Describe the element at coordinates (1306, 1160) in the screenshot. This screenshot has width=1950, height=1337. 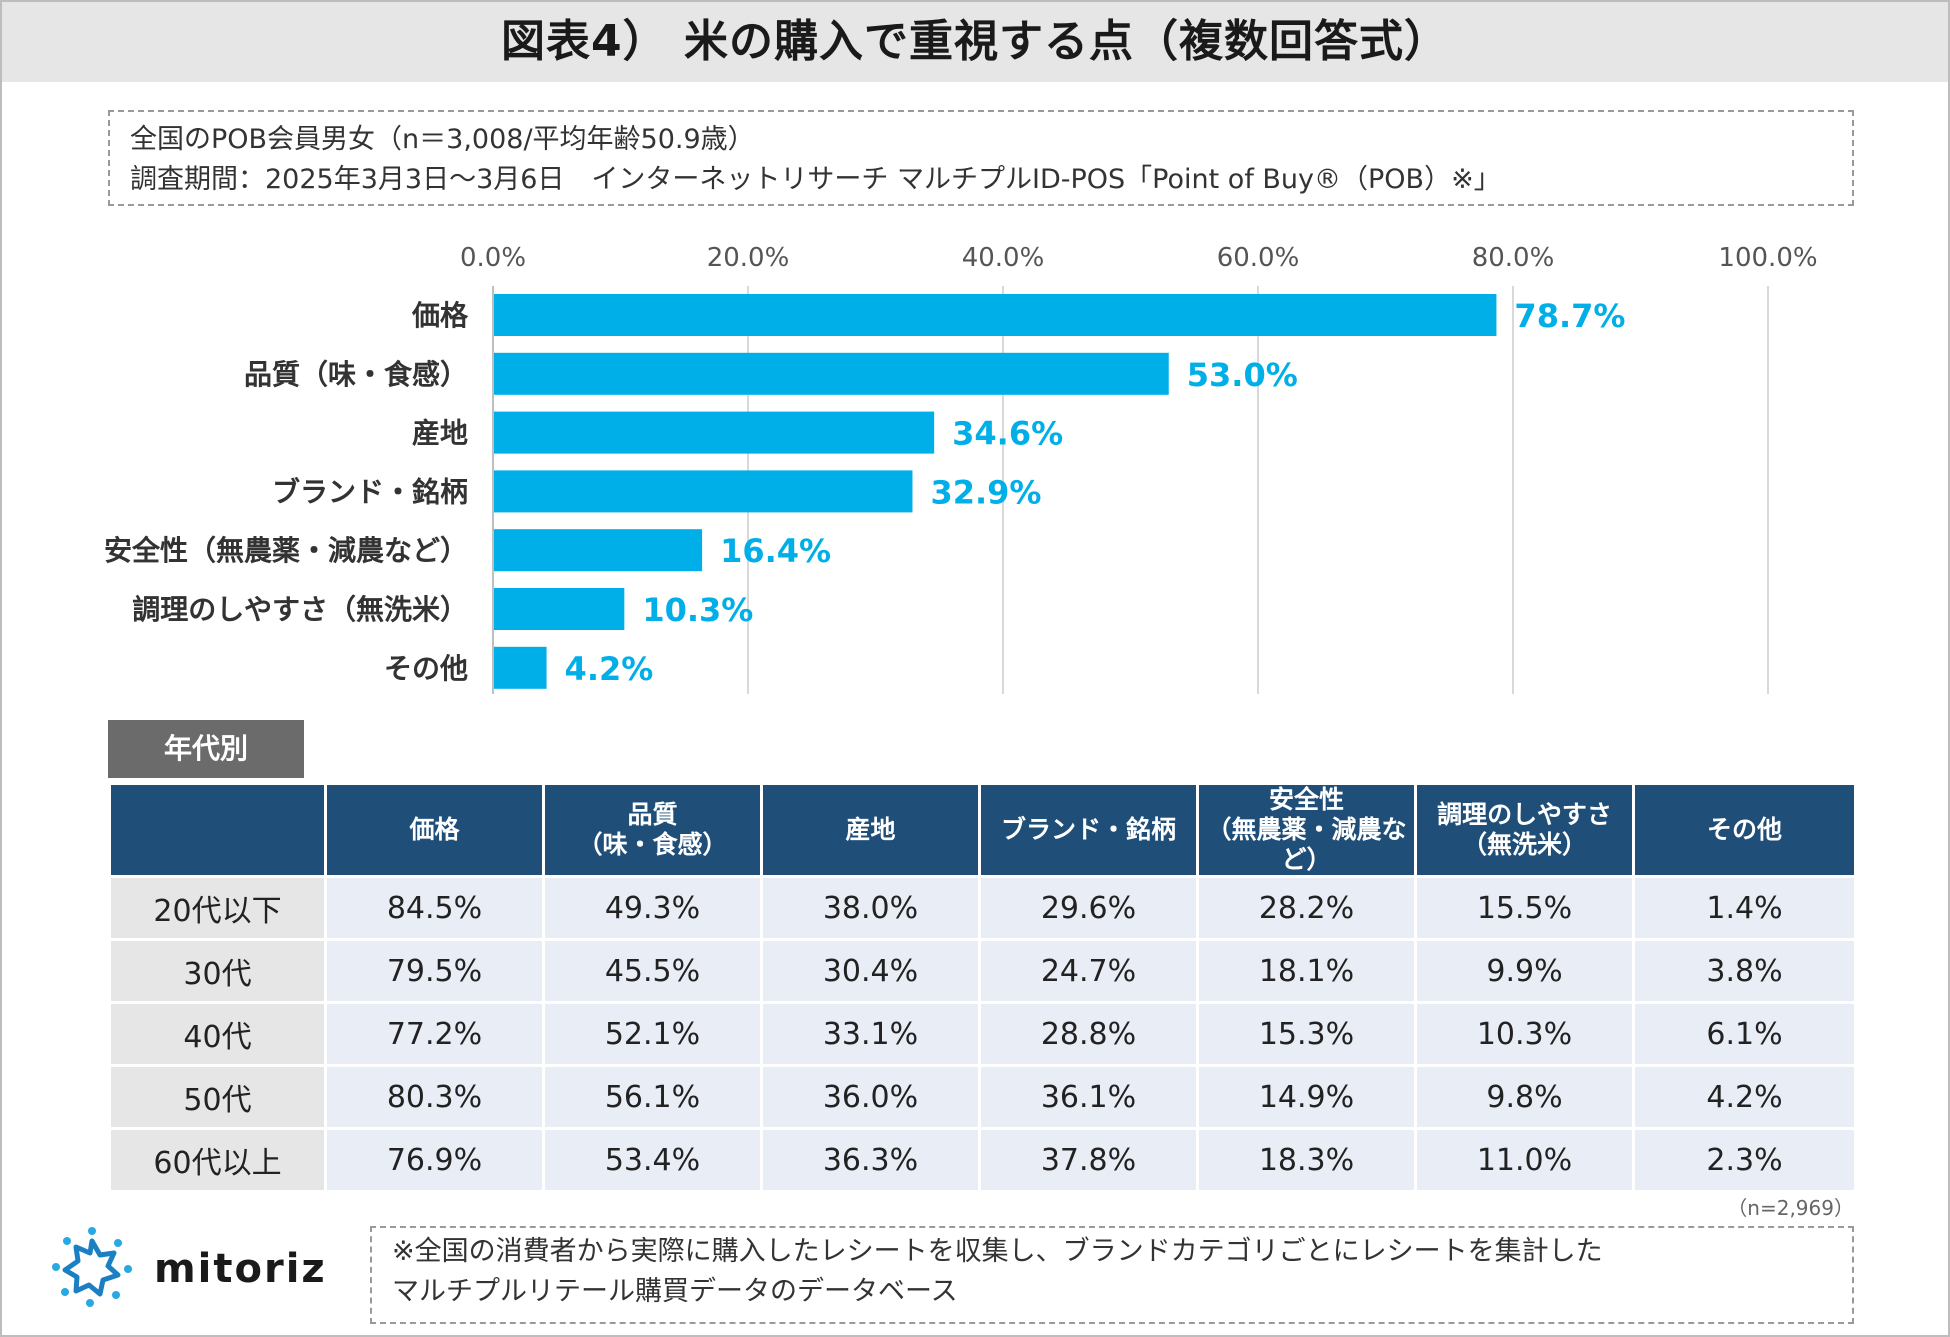
I see `table-cell: 18.3%` at that location.